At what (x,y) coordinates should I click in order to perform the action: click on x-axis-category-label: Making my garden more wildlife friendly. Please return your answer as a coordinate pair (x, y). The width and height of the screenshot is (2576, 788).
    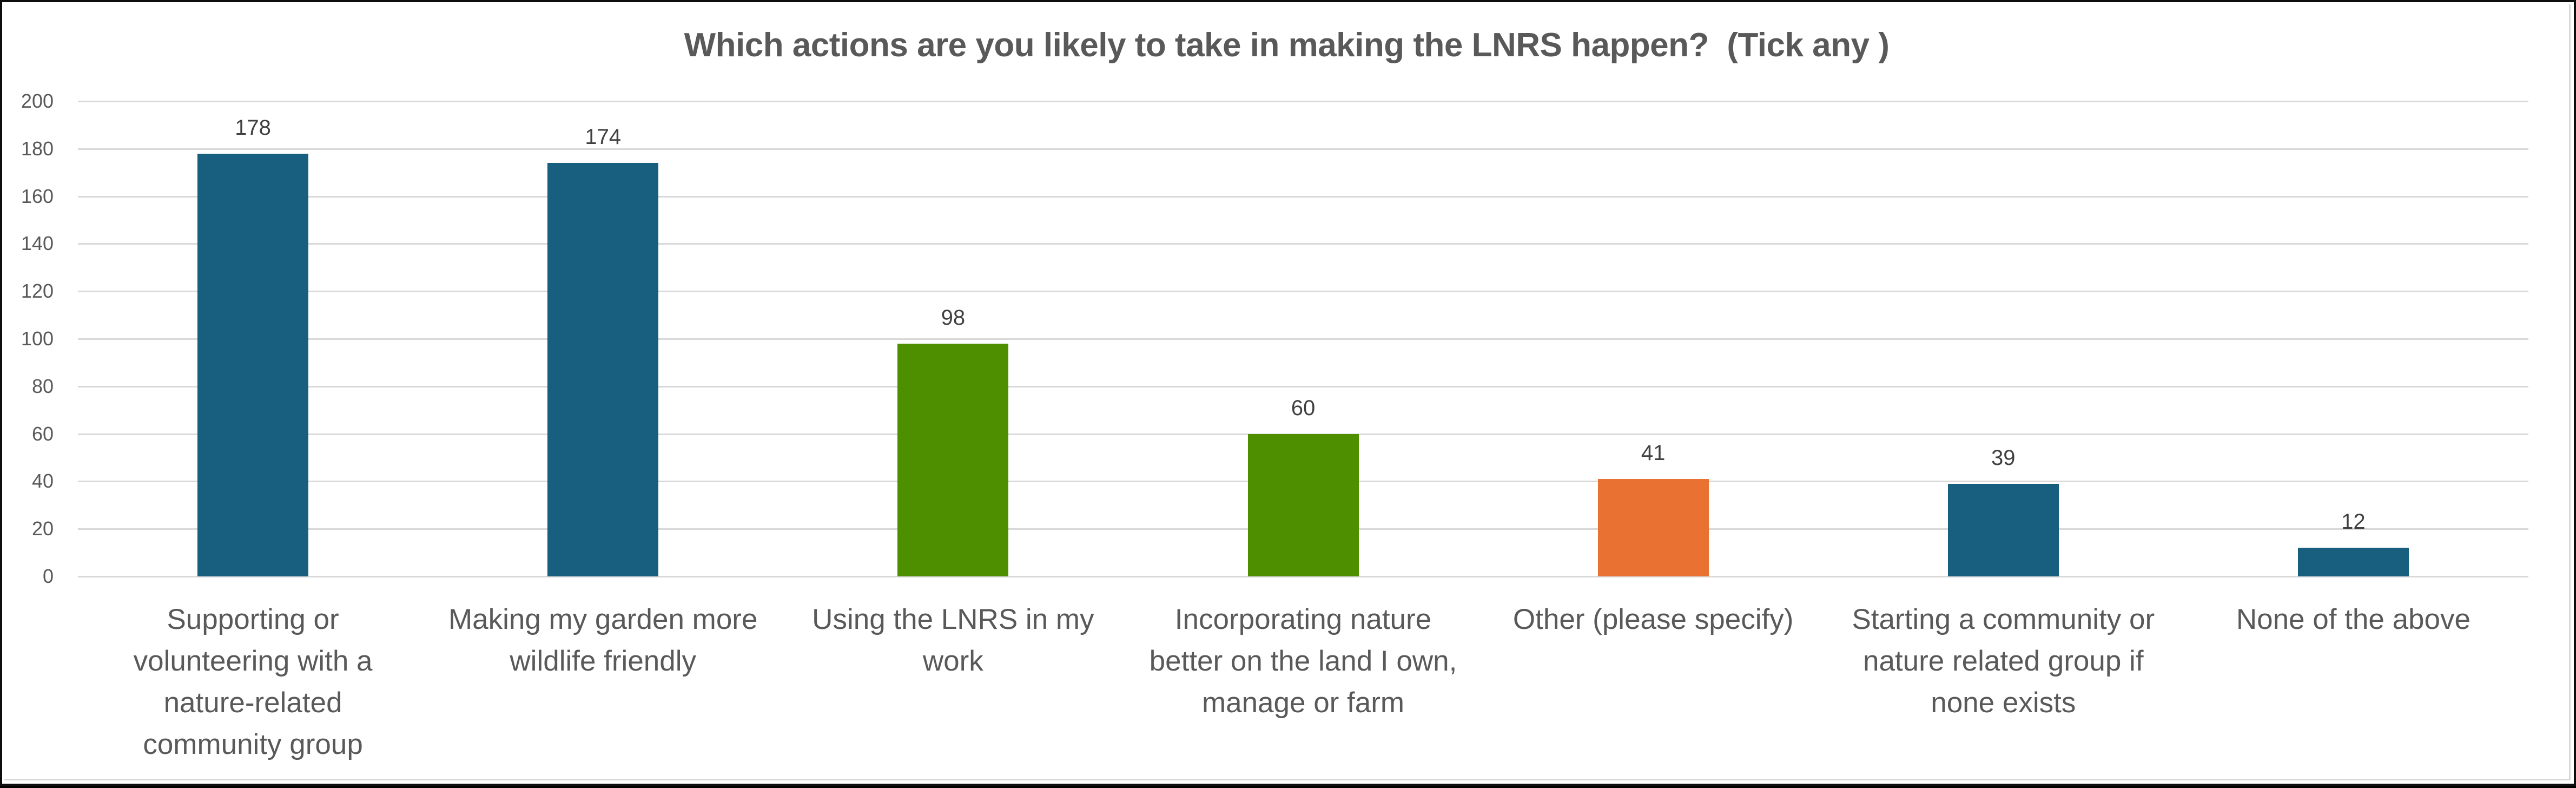
    Looking at the image, I should click on (603, 640).